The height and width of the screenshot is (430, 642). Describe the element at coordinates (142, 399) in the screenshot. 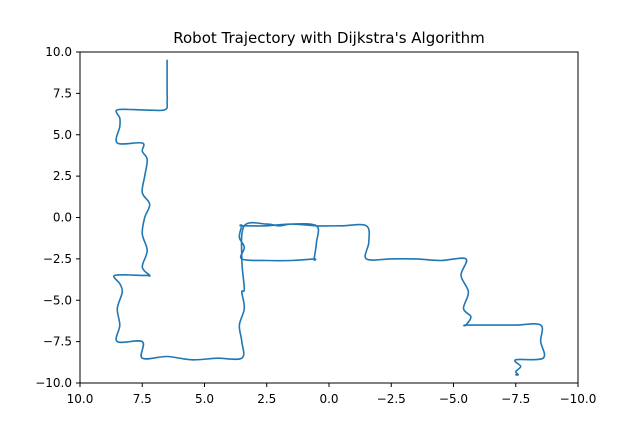

I see `x-tick-label: 7.5` at that location.